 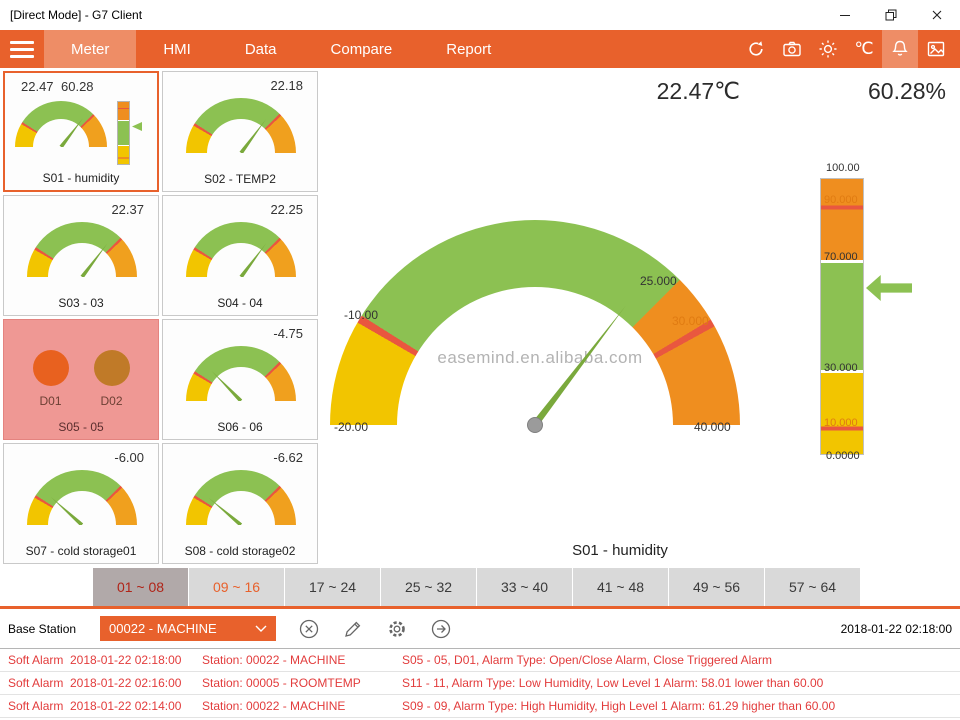 I want to click on brightness-icon, so click(x=828, y=49).